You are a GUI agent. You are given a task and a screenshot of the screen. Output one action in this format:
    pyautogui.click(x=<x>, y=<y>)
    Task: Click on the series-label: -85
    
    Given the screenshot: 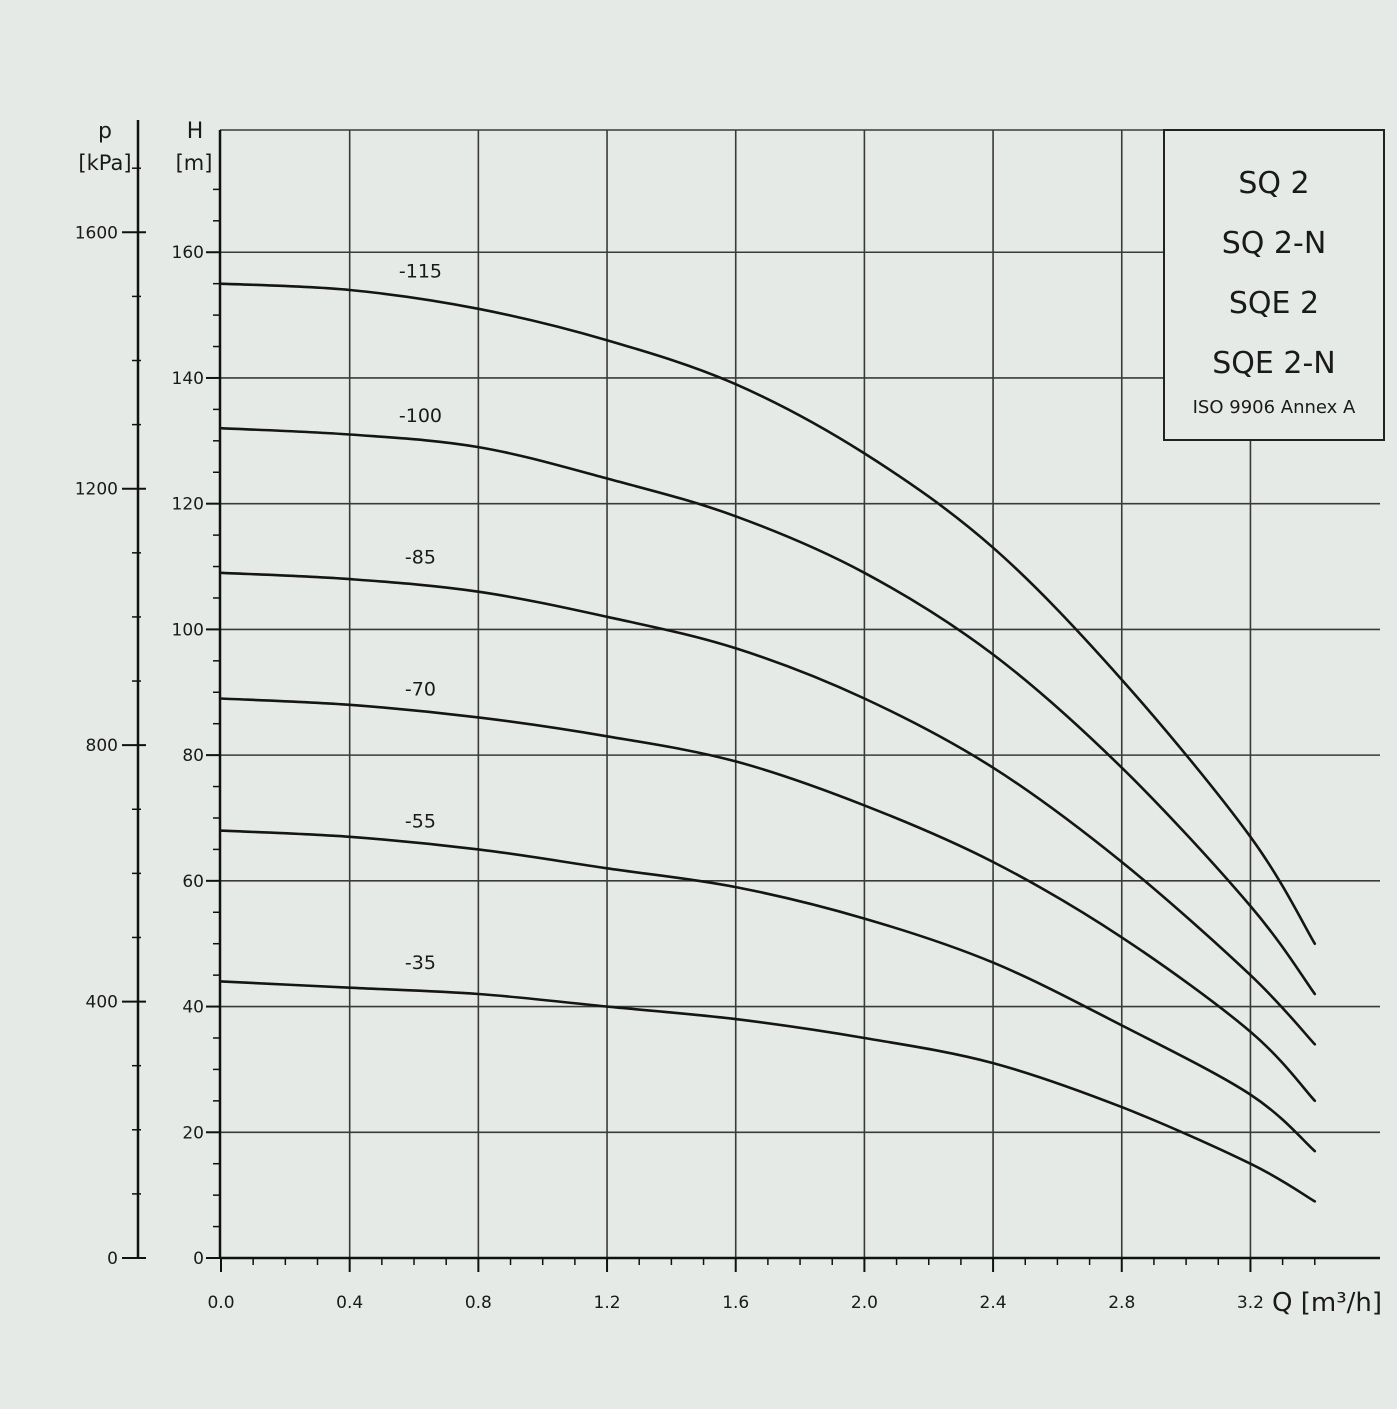 What is the action you would take?
    pyautogui.click(x=420, y=557)
    